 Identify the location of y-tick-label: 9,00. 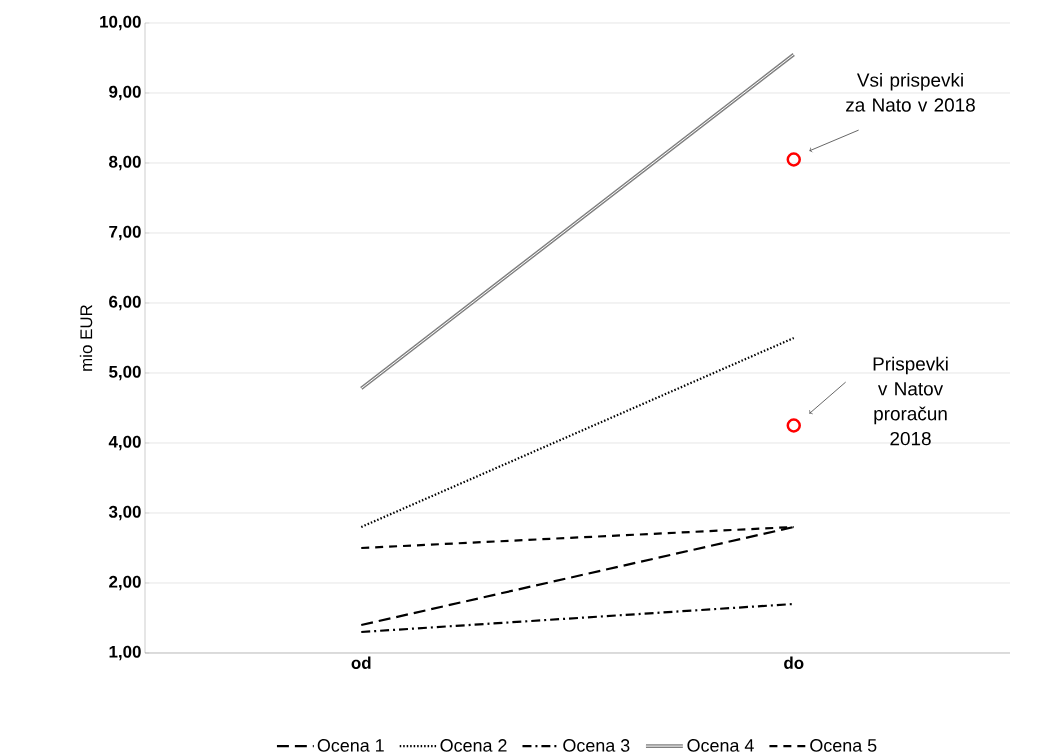
(125, 93).